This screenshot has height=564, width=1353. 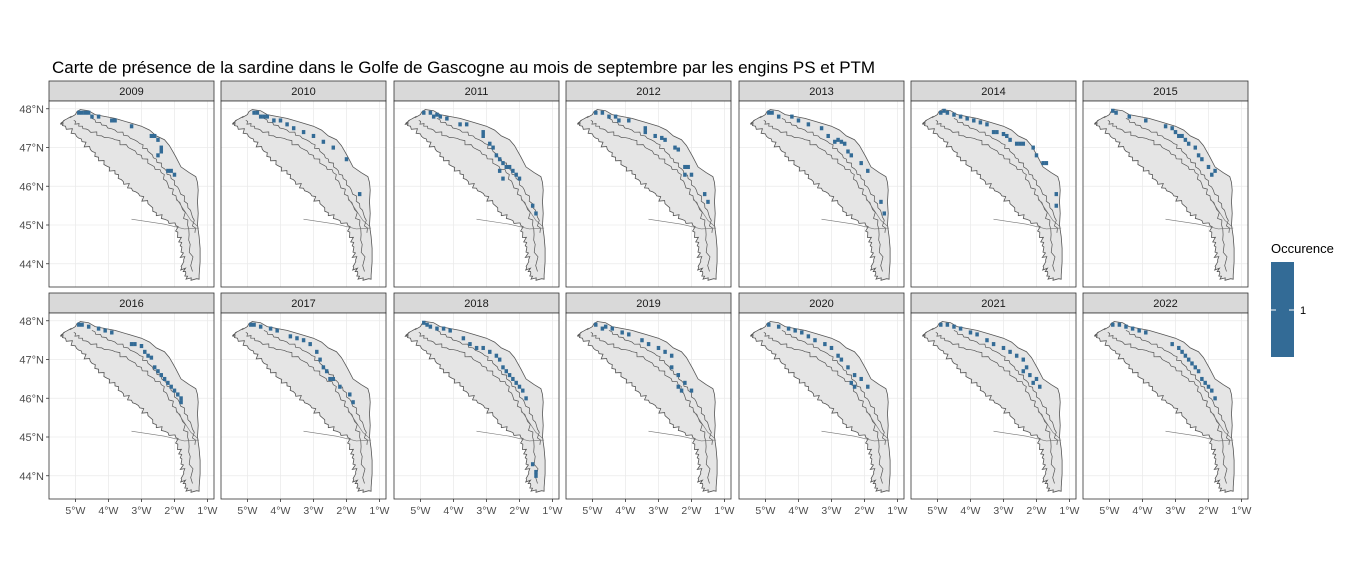 I want to click on facet-panel: 2015, so click(x=1165, y=184).